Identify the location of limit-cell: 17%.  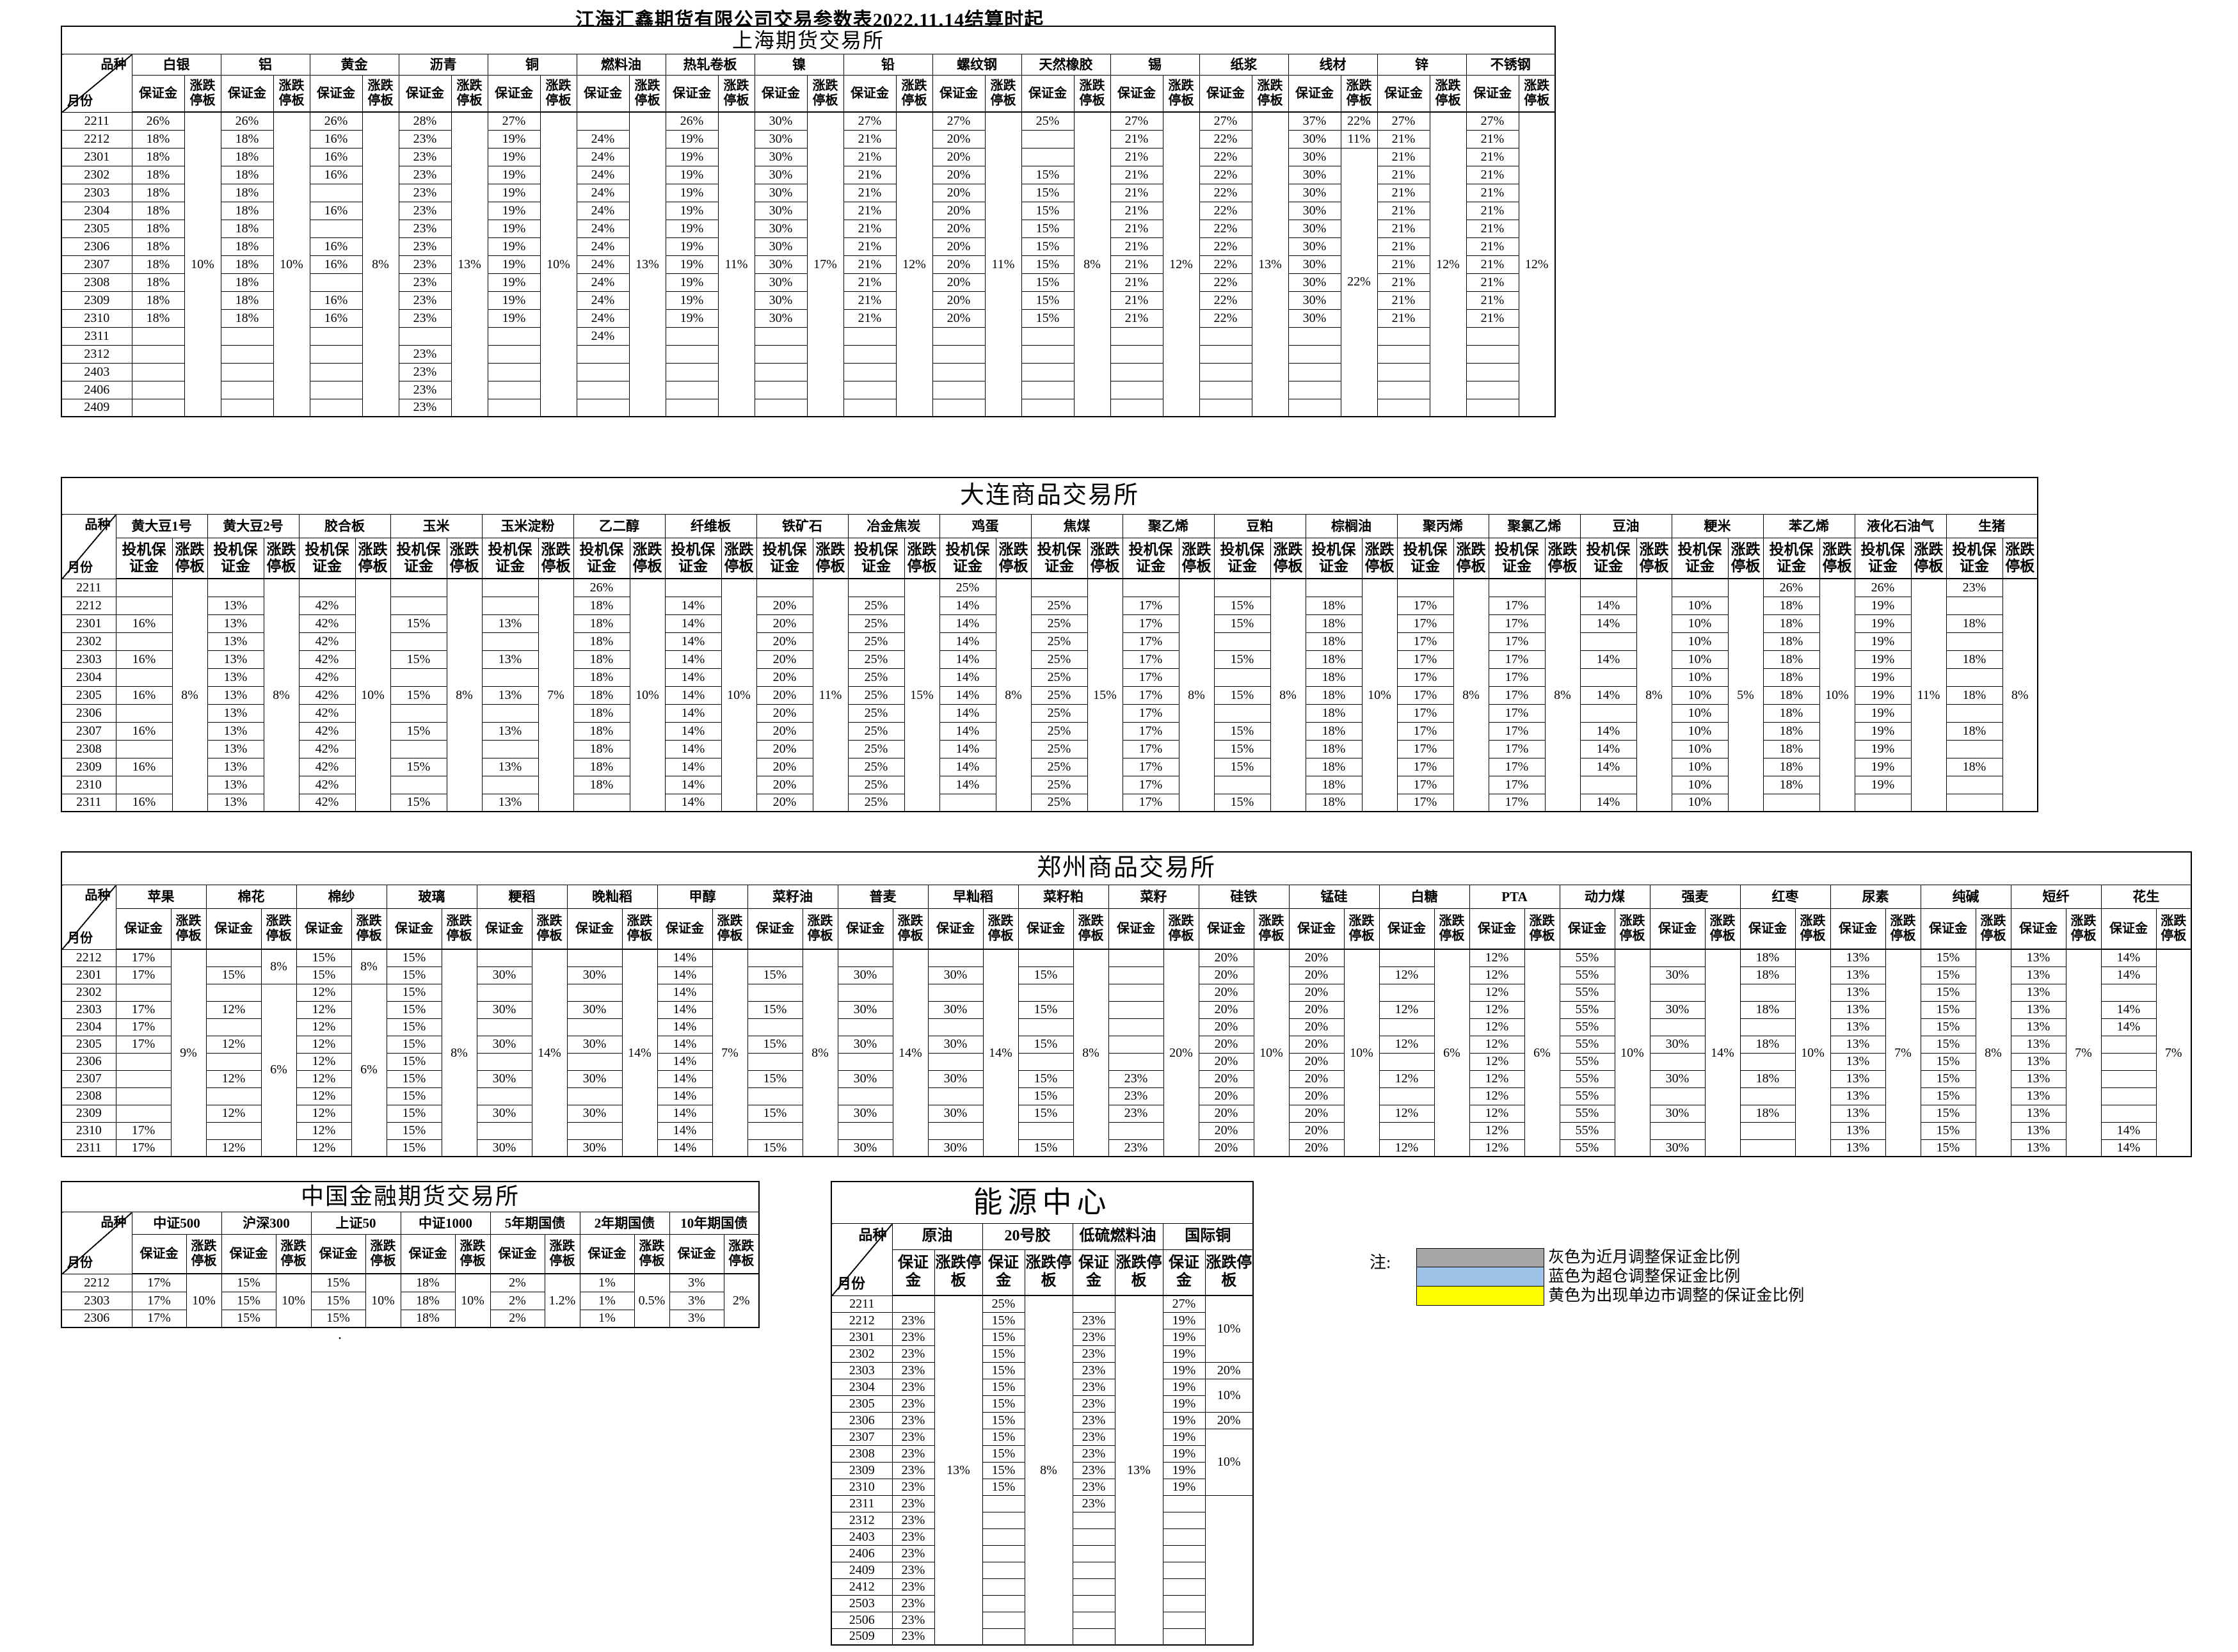
(825, 264).